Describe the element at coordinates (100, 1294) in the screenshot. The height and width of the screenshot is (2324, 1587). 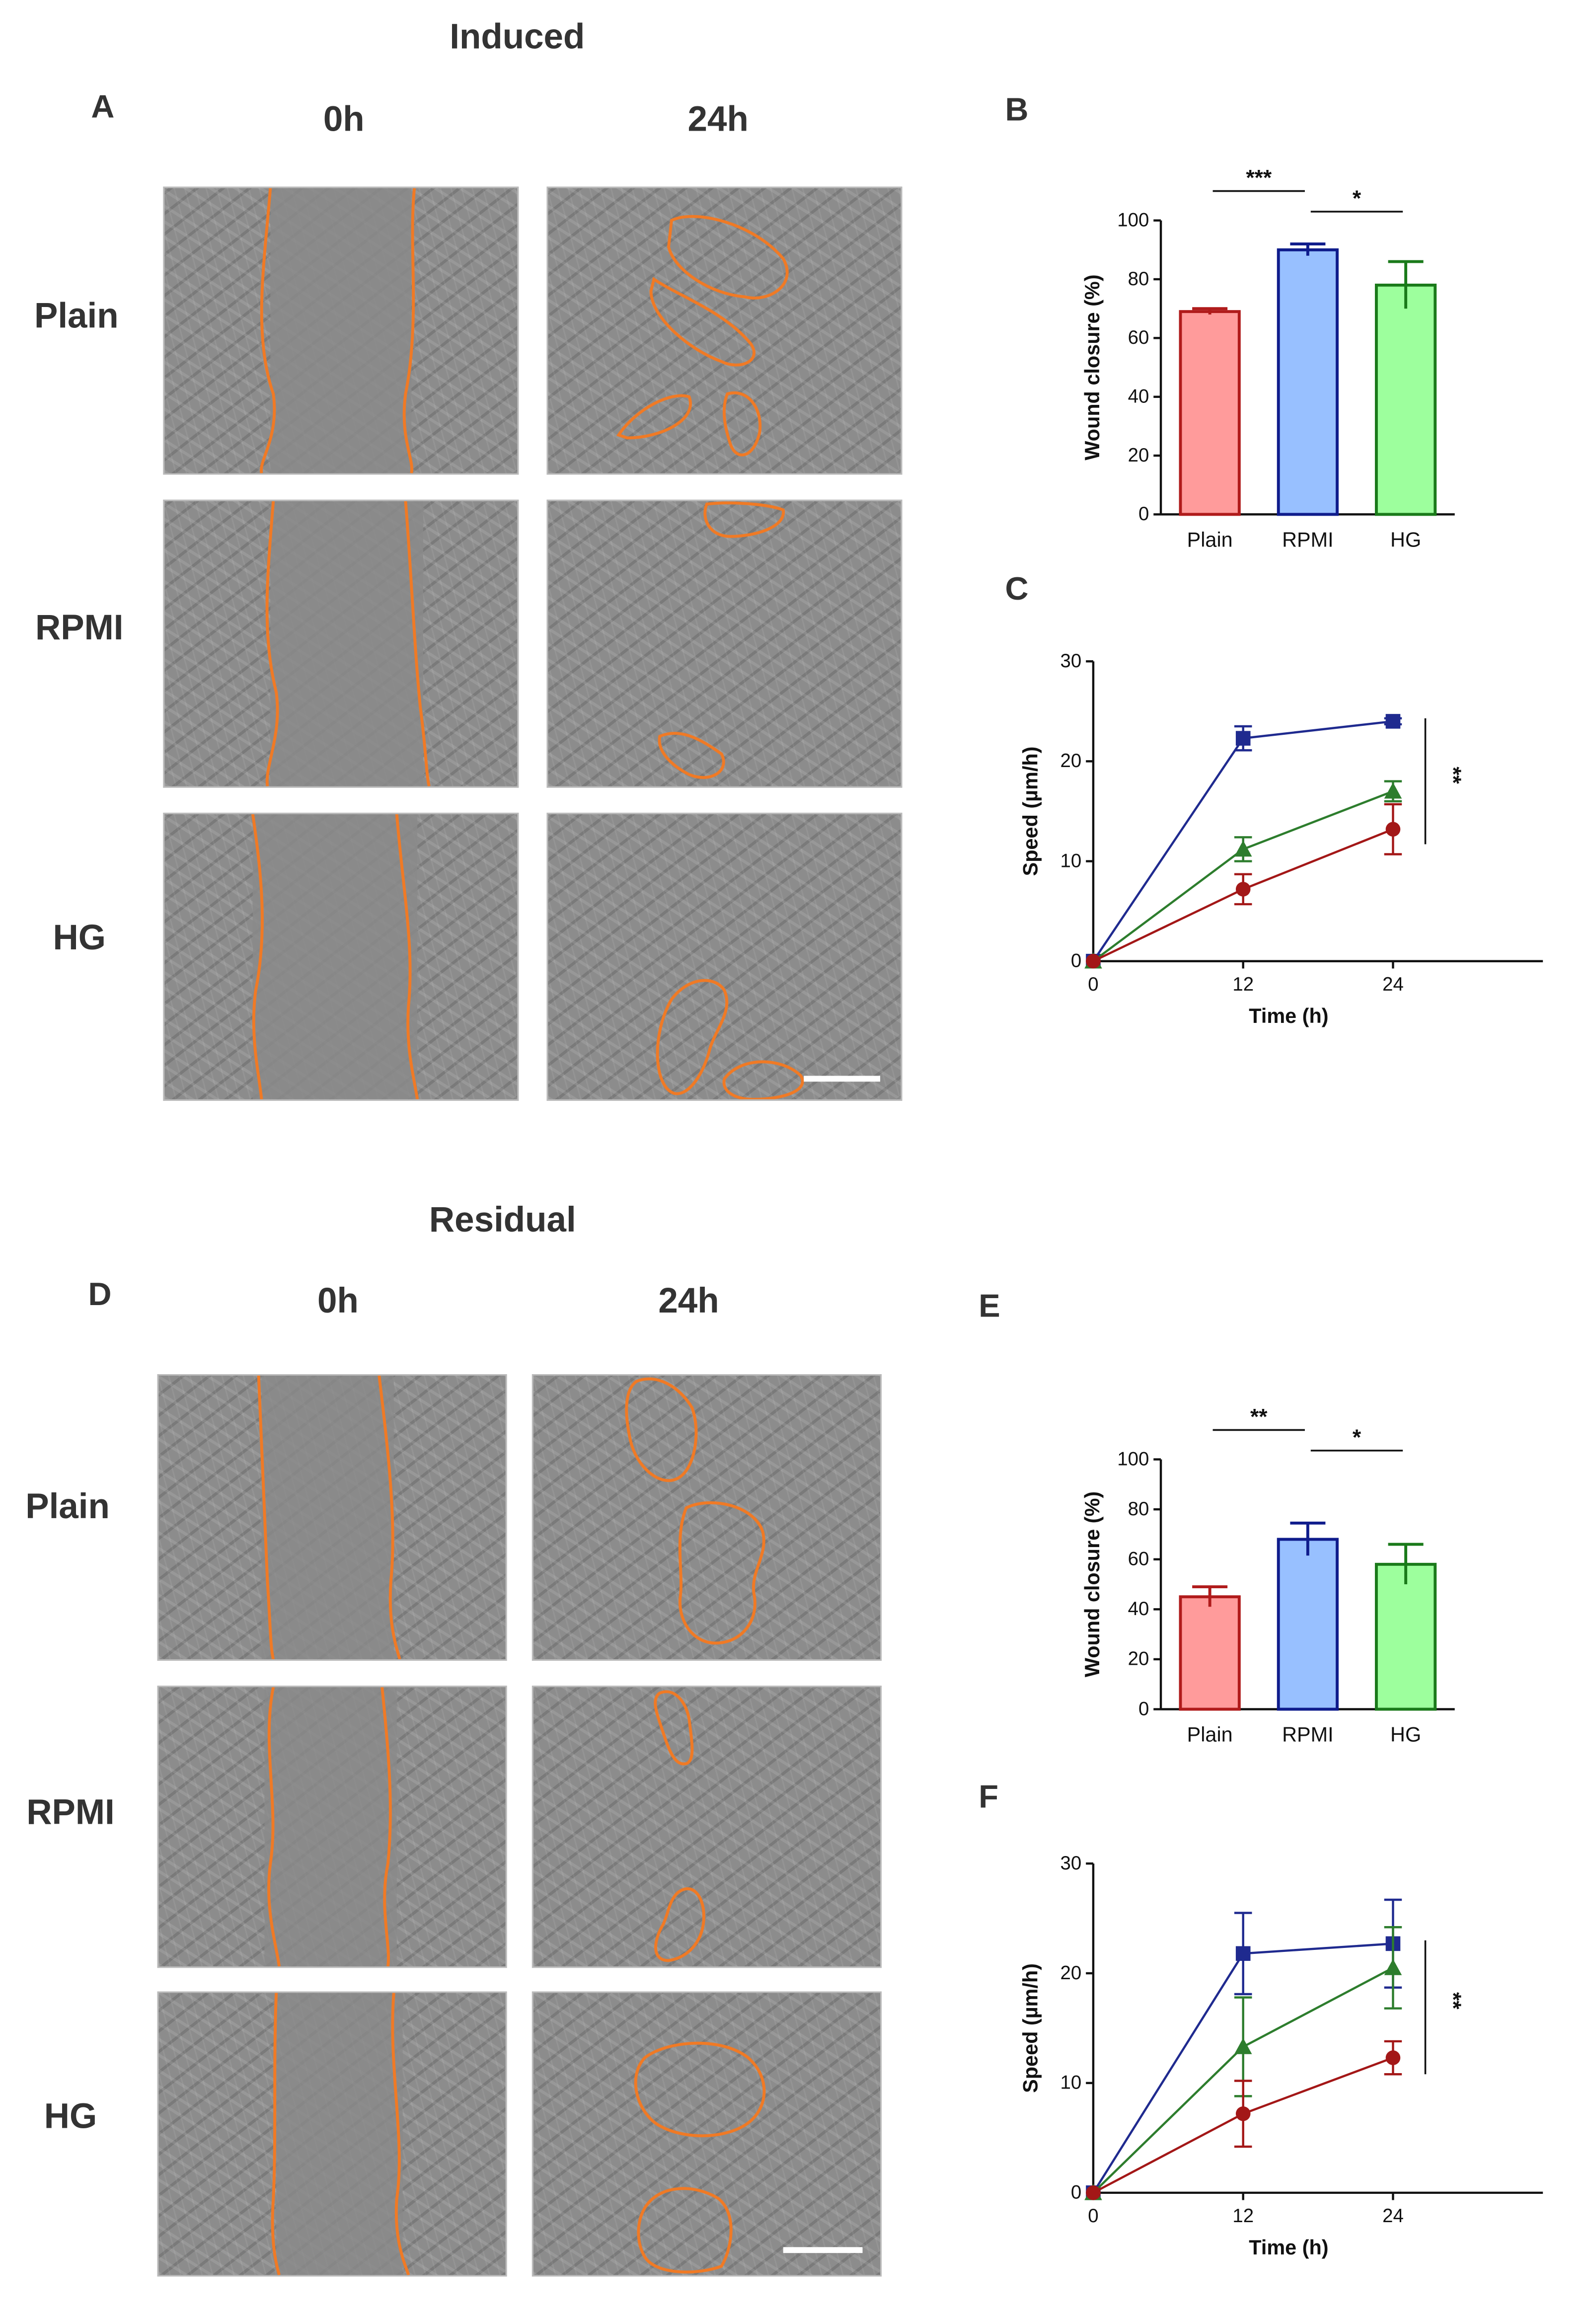
I see `panel-letter-d: D` at that location.